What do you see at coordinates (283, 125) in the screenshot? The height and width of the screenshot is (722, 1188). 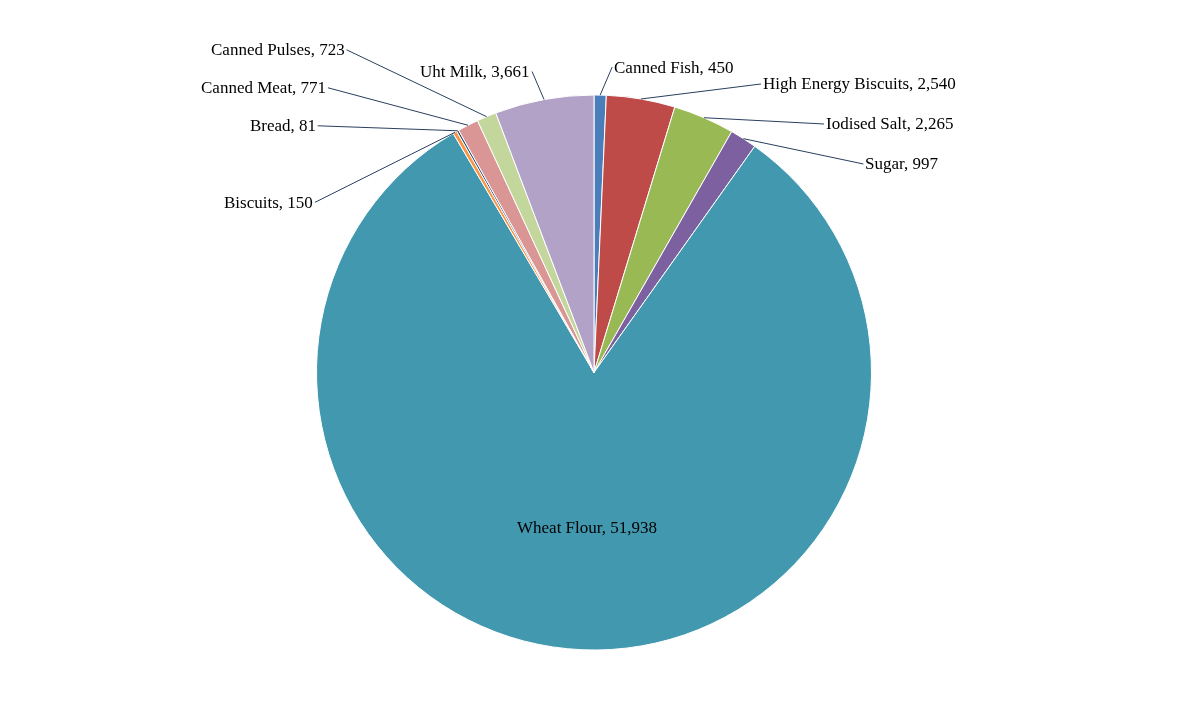 I see `slice-label: Bread, 81` at bounding box center [283, 125].